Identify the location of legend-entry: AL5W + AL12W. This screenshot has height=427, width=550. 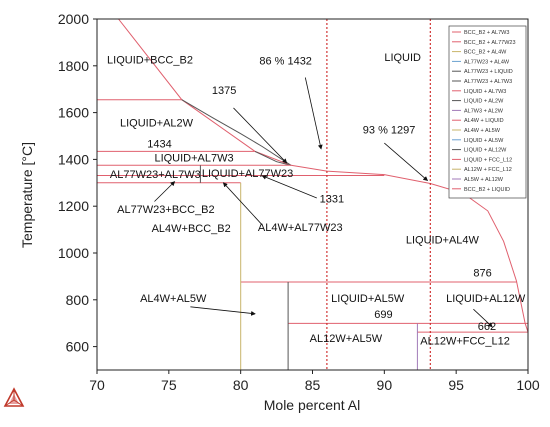
(484, 180).